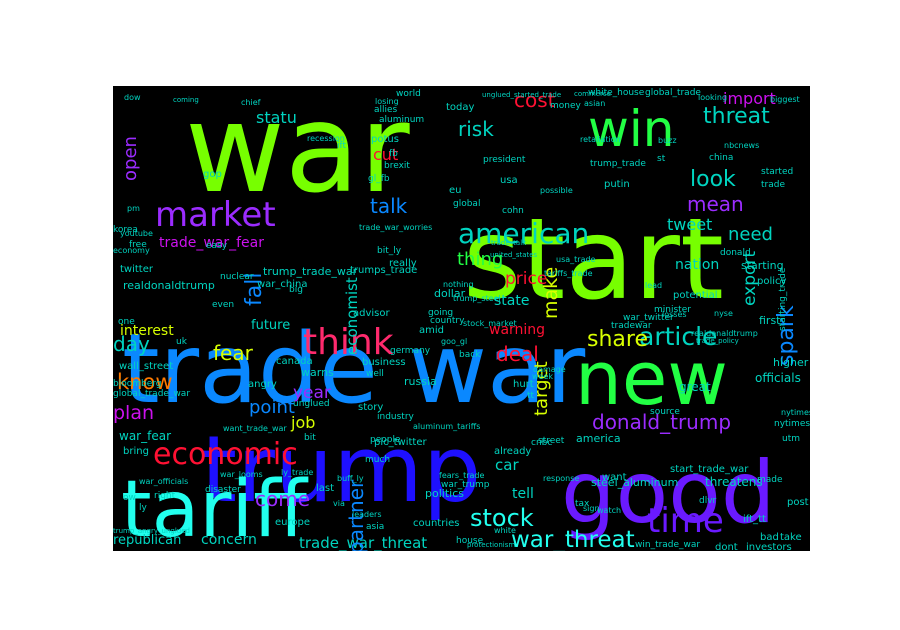 The width and height of the screenshot is (900, 630). Describe the element at coordinates (535, 100) in the screenshot. I see `cloud-word: cost` at that location.